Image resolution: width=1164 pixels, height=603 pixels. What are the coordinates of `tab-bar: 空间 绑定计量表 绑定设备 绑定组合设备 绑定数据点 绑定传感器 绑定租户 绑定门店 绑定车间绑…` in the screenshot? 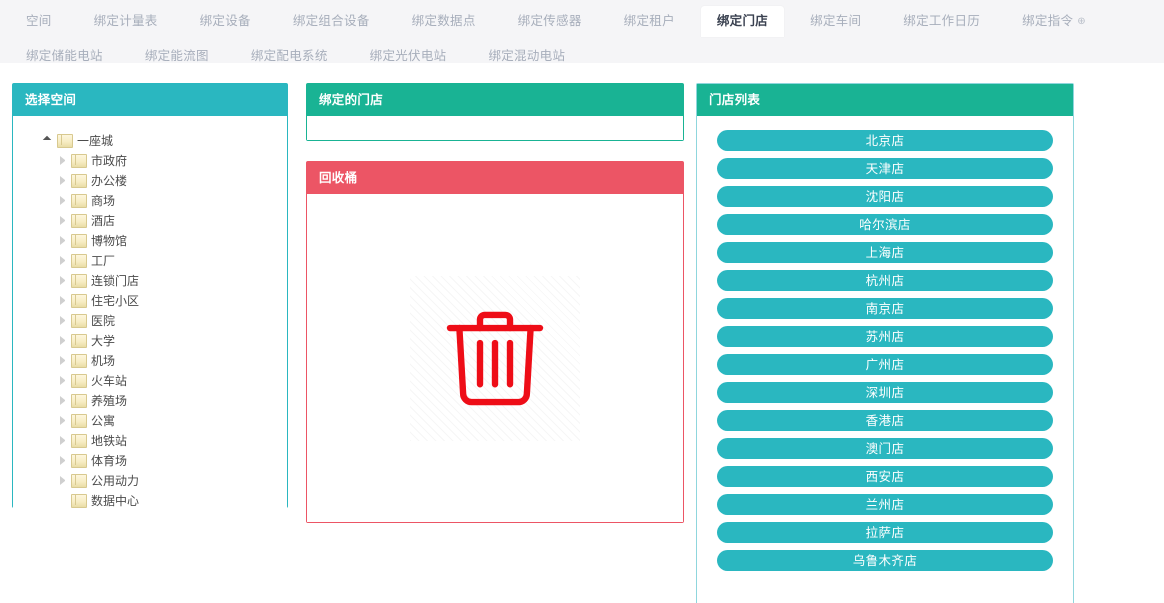 It's located at (582, 31).